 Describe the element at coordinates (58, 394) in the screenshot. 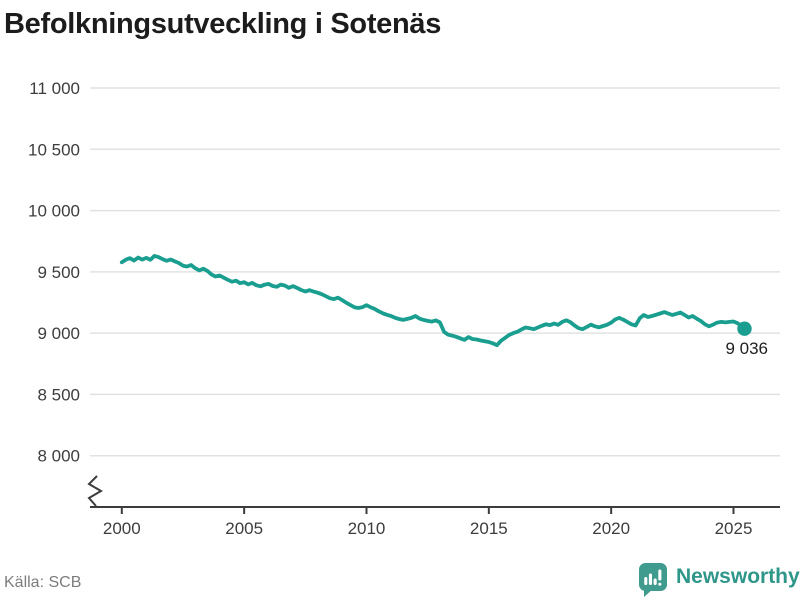

I see `y-tick-label: 8 500` at that location.